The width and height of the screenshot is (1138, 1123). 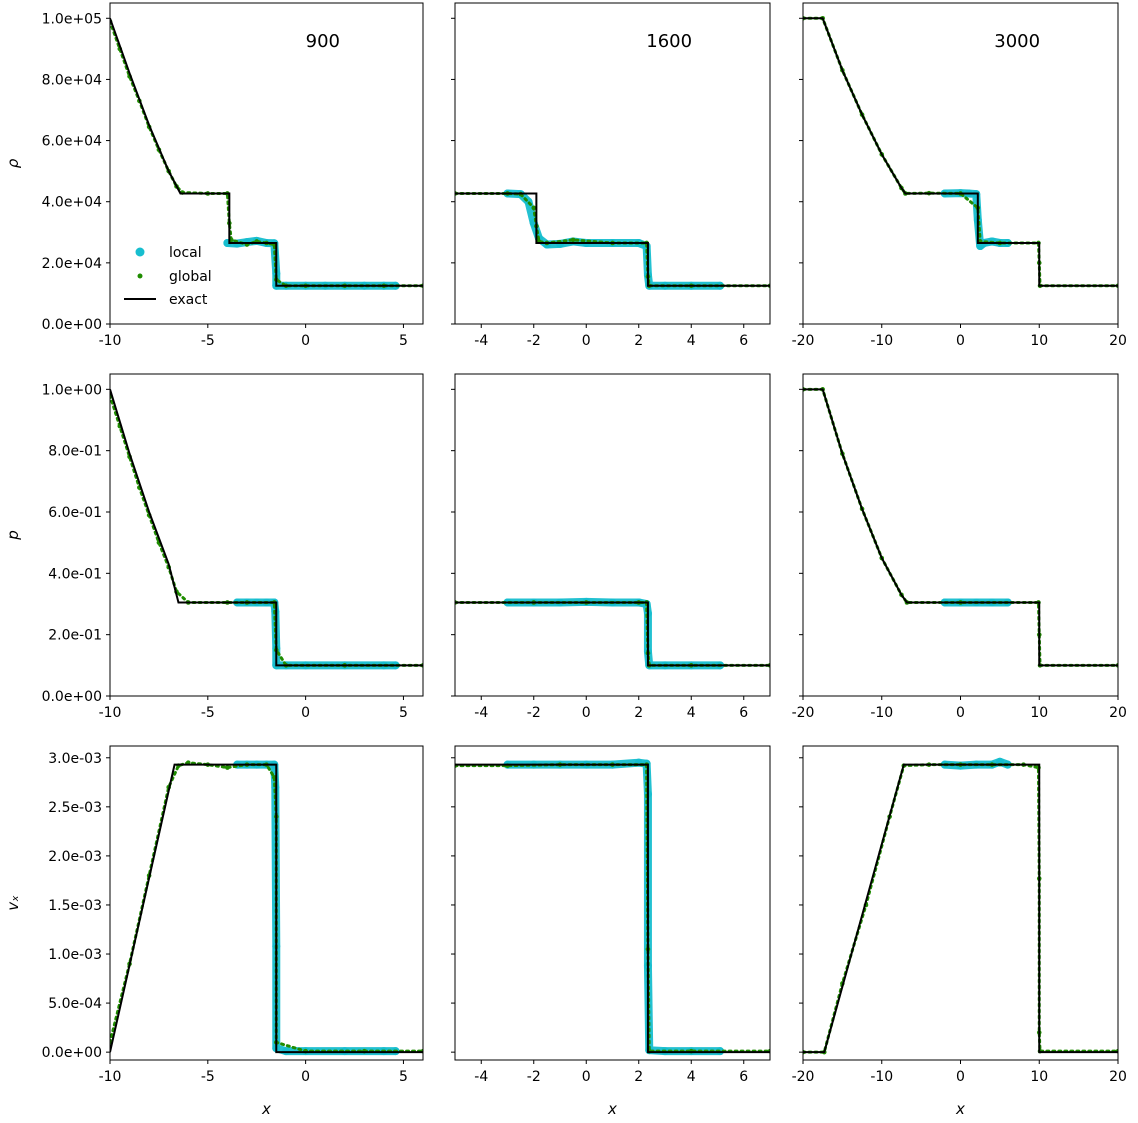 What do you see at coordinates (75, 513) in the screenshot?
I see `y-tick-label: 6.0e-01` at bounding box center [75, 513].